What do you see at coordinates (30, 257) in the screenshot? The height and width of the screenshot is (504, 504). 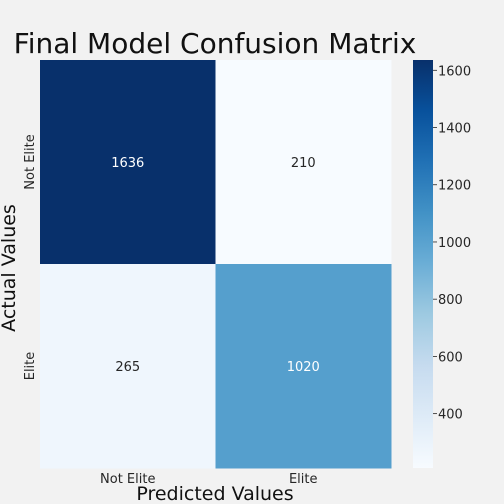 I see `y-tick-labels: Not Elite Elite` at bounding box center [30, 257].